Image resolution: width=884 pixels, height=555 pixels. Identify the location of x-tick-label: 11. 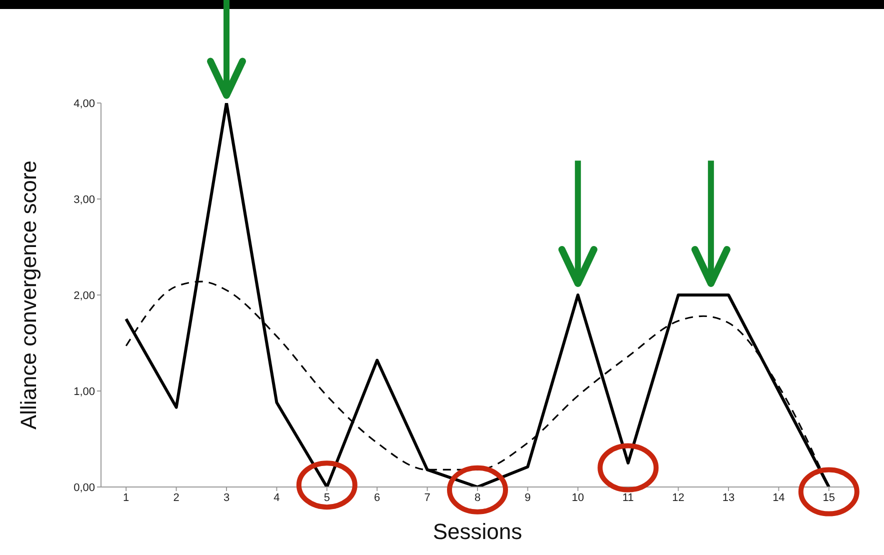
(628, 498).